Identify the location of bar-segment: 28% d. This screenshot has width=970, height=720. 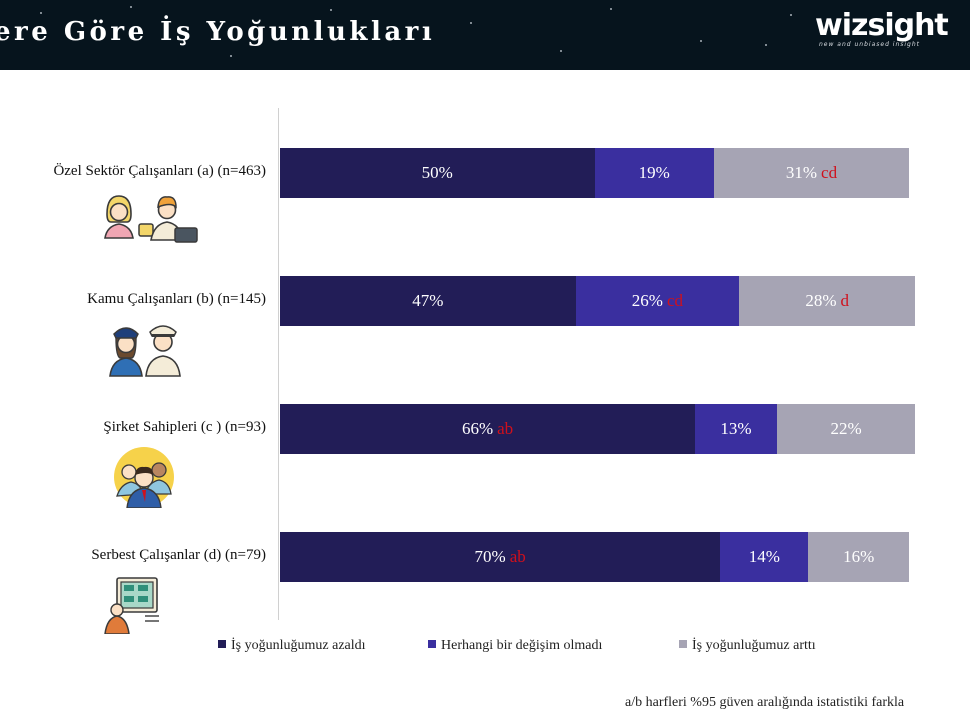
(827, 301).